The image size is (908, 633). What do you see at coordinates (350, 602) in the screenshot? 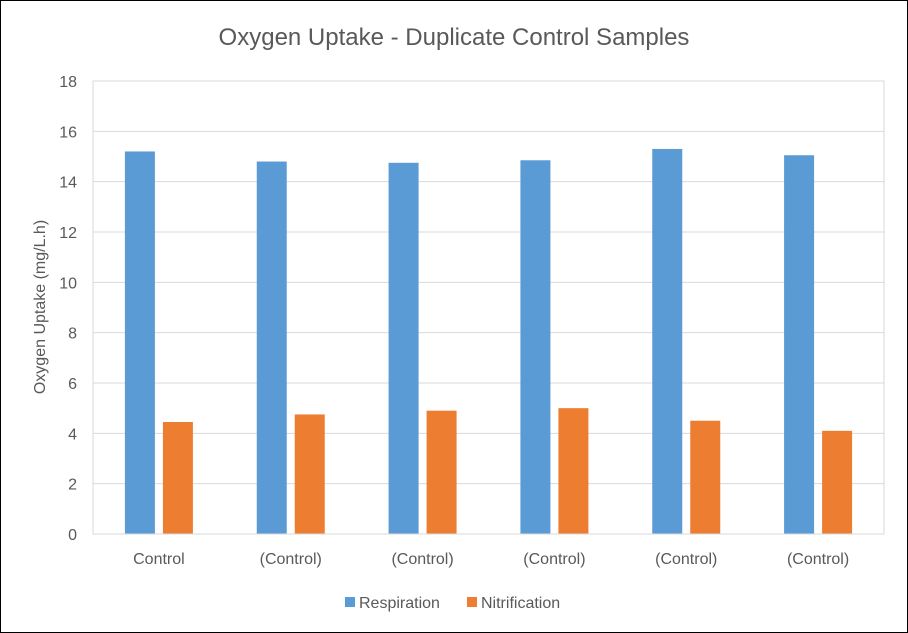
I see `legend-swatch-respiration` at bounding box center [350, 602].